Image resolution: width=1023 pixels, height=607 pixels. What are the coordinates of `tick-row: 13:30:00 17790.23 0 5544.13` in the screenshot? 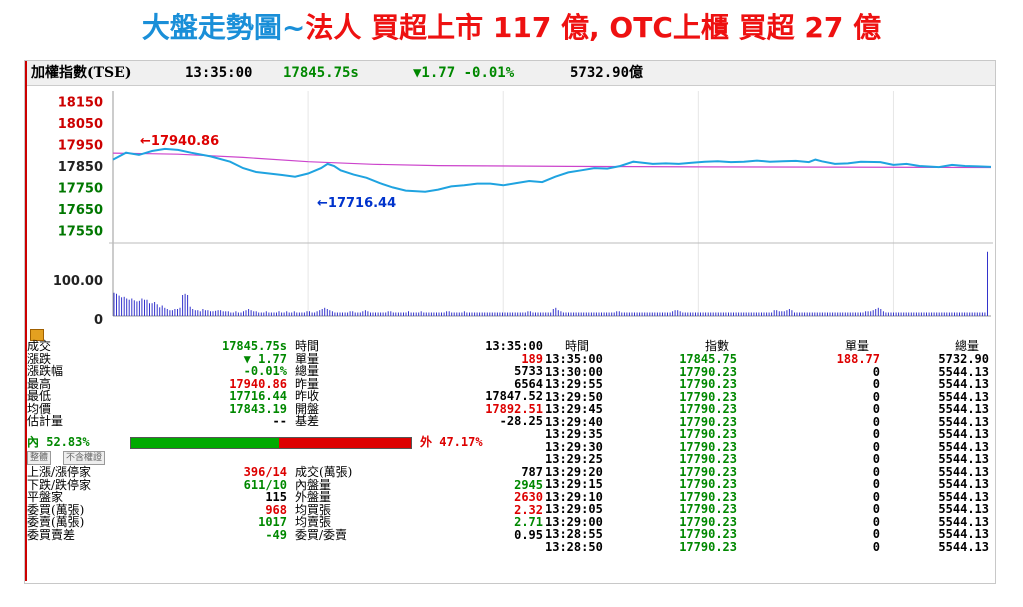 It's located at (510, 371).